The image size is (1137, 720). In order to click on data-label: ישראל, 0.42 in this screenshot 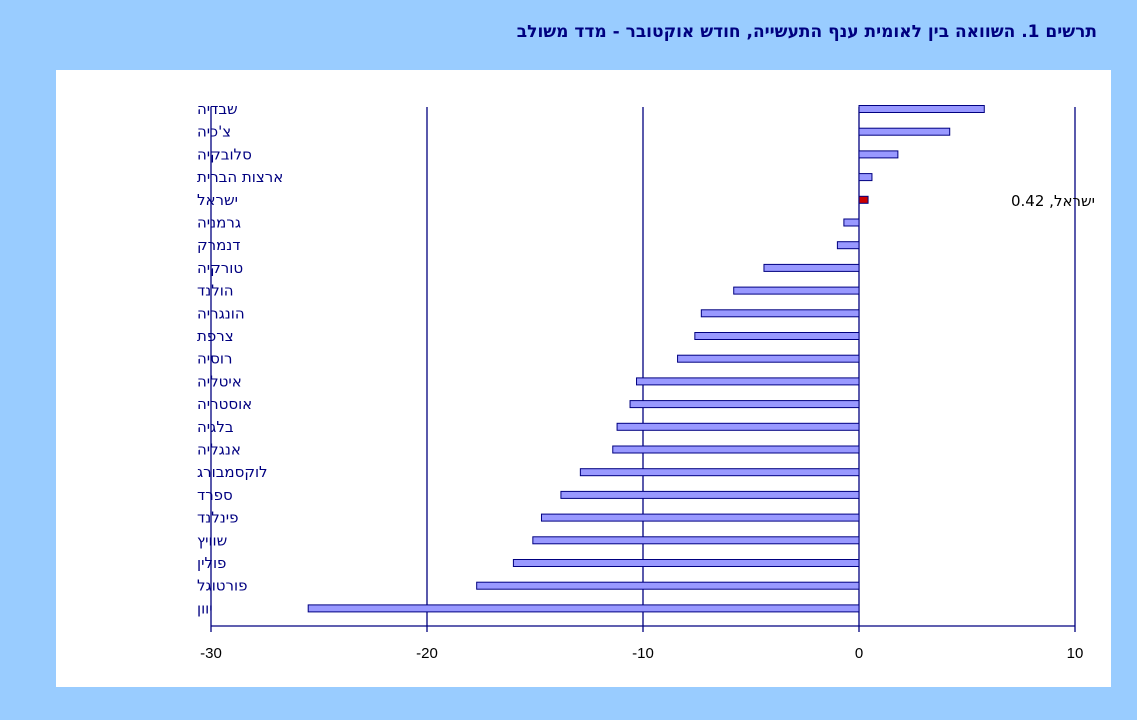, I will do `click(1053, 201)`.